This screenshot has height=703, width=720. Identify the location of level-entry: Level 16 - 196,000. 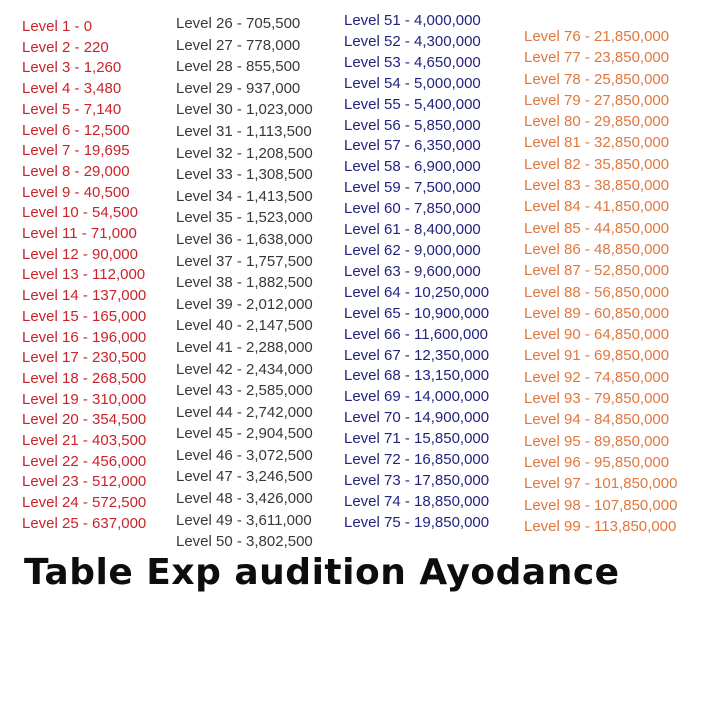
(84, 337).